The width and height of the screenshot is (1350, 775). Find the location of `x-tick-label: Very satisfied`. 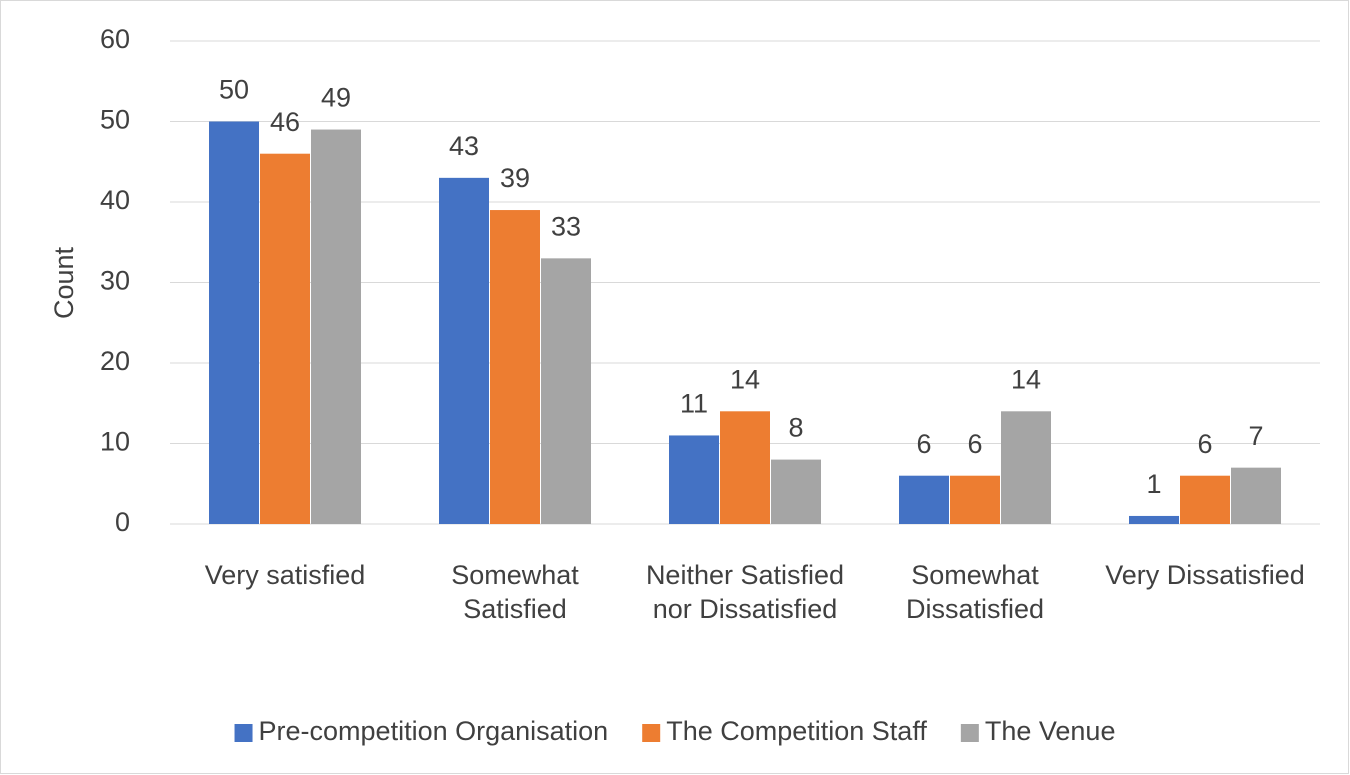

x-tick-label: Very satisfied is located at coordinates (285, 575).